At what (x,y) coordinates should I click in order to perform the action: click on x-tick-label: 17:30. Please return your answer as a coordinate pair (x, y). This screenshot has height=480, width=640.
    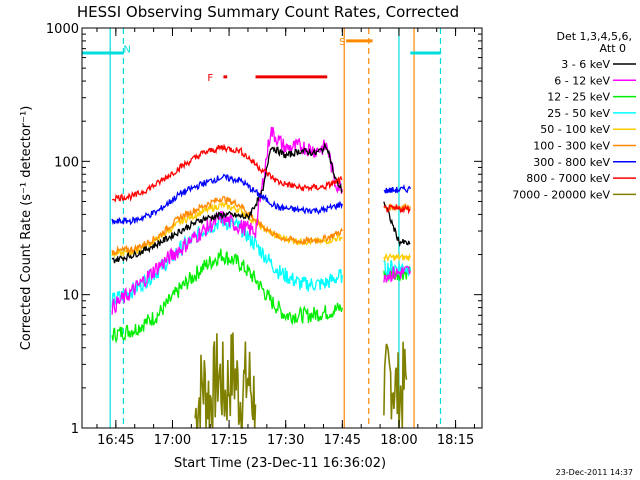
    Looking at the image, I should click on (285, 440).